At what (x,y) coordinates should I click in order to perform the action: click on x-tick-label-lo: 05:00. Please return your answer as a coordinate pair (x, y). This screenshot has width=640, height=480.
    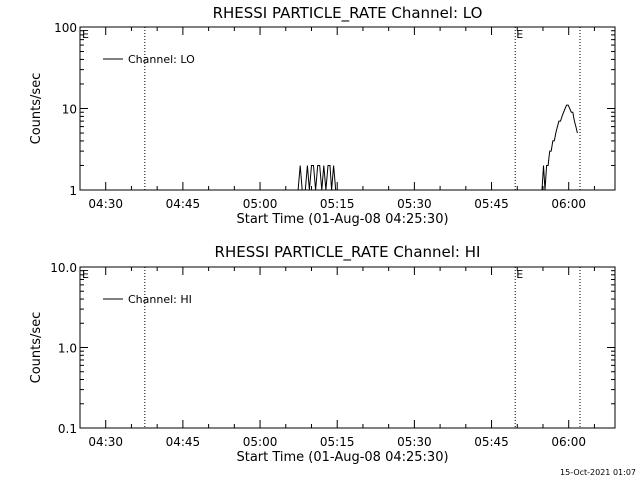
    Looking at the image, I should click on (260, 204).